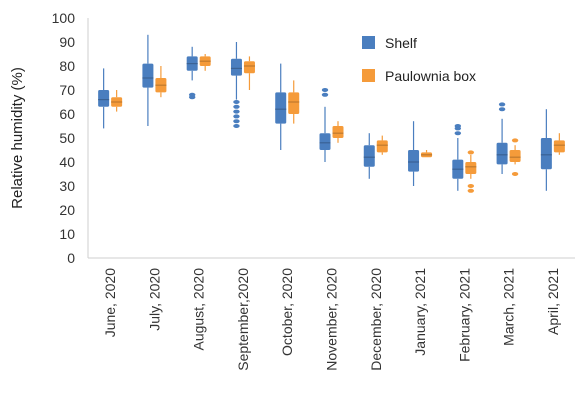 The height and width of the screenshot is (395, 580). I want to click on box-shelf-february-2021, so click(458, 157).